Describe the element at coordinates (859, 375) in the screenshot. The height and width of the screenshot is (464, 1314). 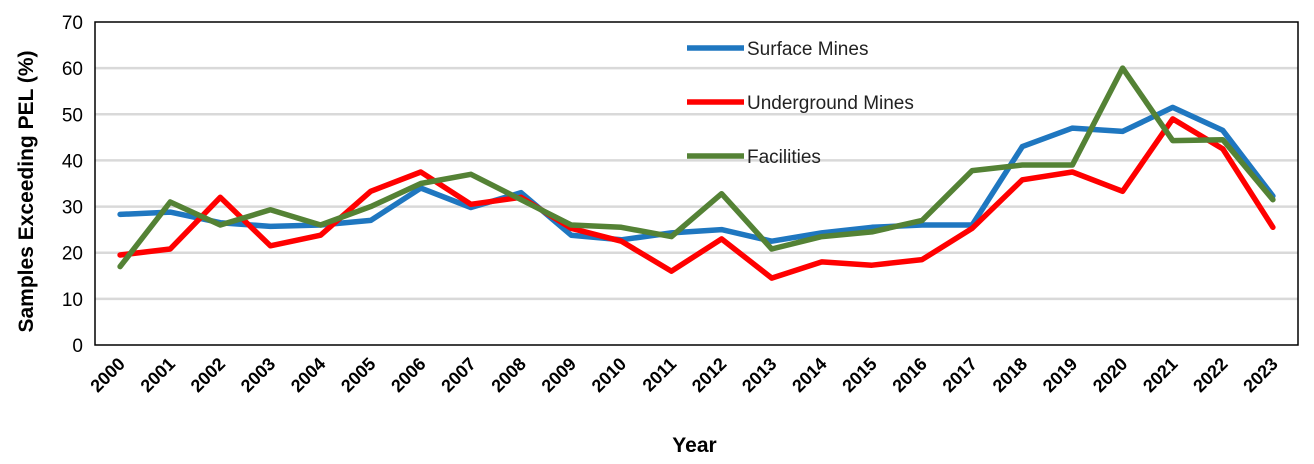
I see `x-tick-label: 2015` at that location.